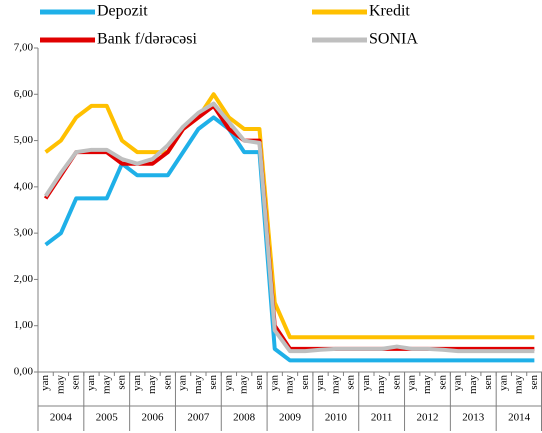  What do you see at coordinates (24, 233) in the screenshot?
I see `y-tick-label: 3,00` at bounding box center [24, 233].